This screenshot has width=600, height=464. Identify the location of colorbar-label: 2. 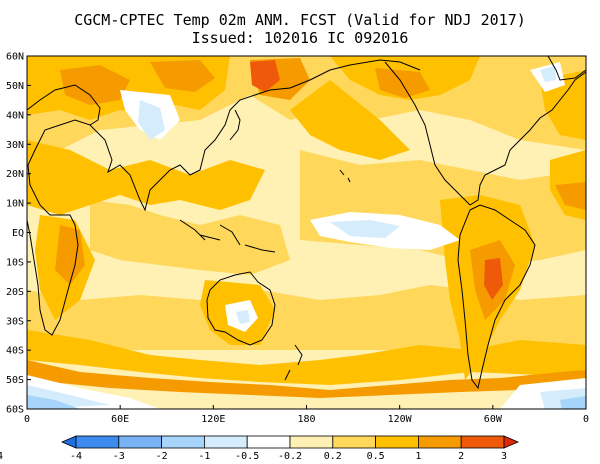
(461, 456).